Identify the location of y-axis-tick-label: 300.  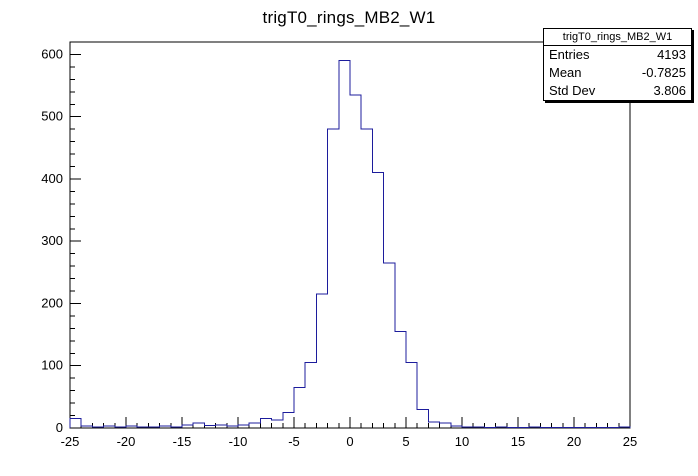
(52, 240).